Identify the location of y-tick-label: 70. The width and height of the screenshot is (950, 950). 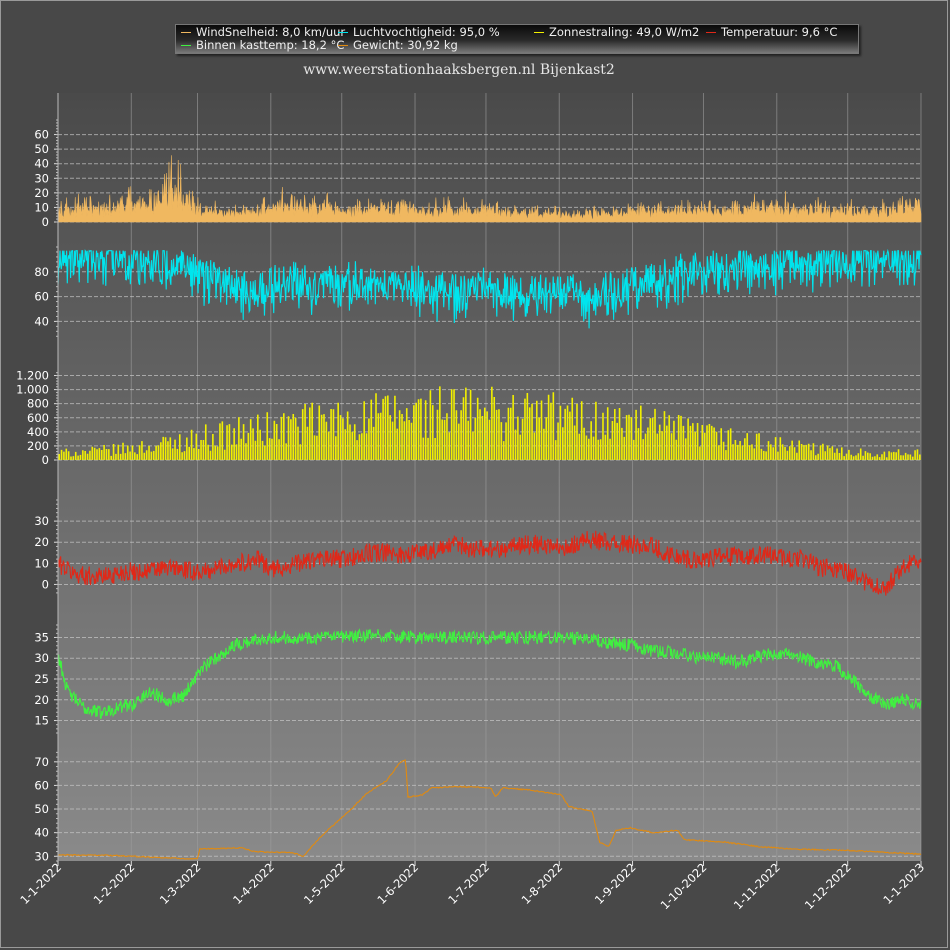
(41, 762).